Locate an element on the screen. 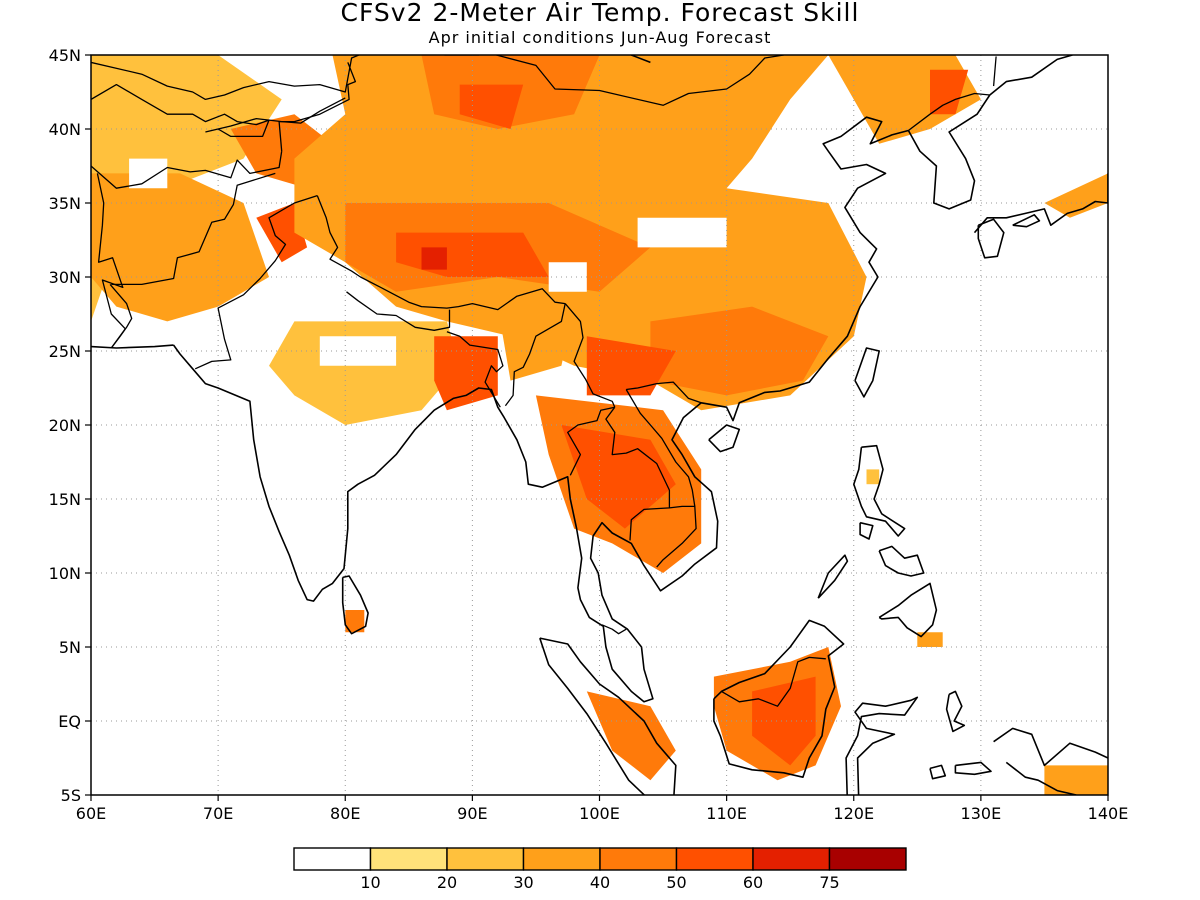  colorbar-label: 40 is located at coordinates (600, 882).